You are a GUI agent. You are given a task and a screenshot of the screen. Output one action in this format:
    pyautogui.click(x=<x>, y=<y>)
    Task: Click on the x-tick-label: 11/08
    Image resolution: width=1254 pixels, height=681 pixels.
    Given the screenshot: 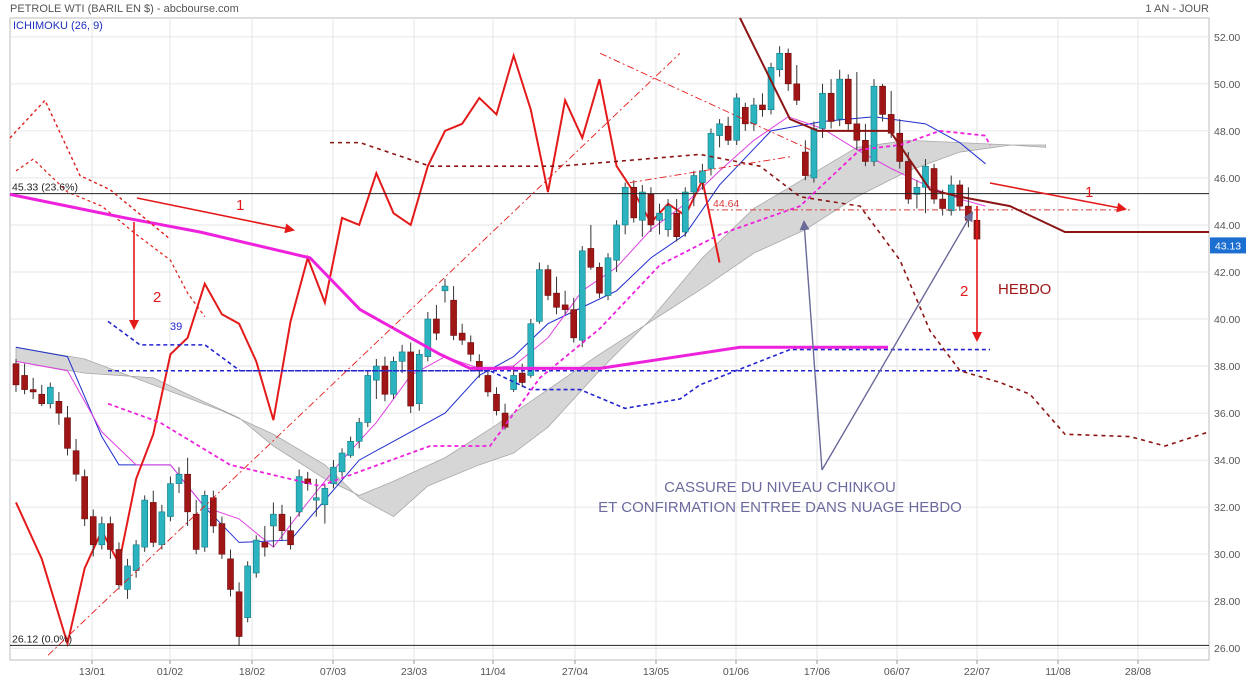 What is the action you would take?
    pyautogui.click(x=1058, y=672)
    